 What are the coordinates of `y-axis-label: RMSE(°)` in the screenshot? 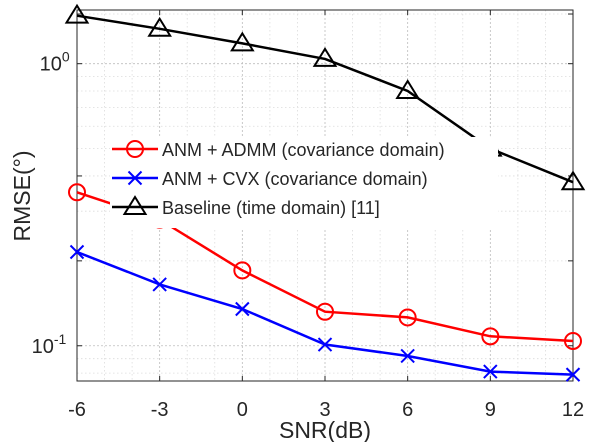 It's located at (22, 196).